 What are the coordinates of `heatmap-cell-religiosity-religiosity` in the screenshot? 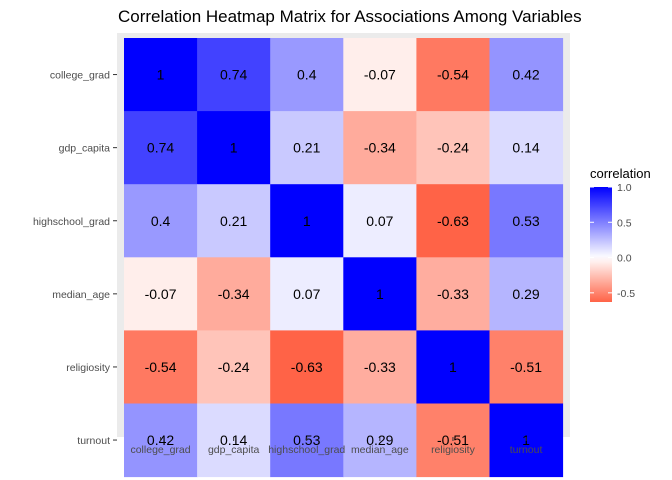 It's located at (453, 367).